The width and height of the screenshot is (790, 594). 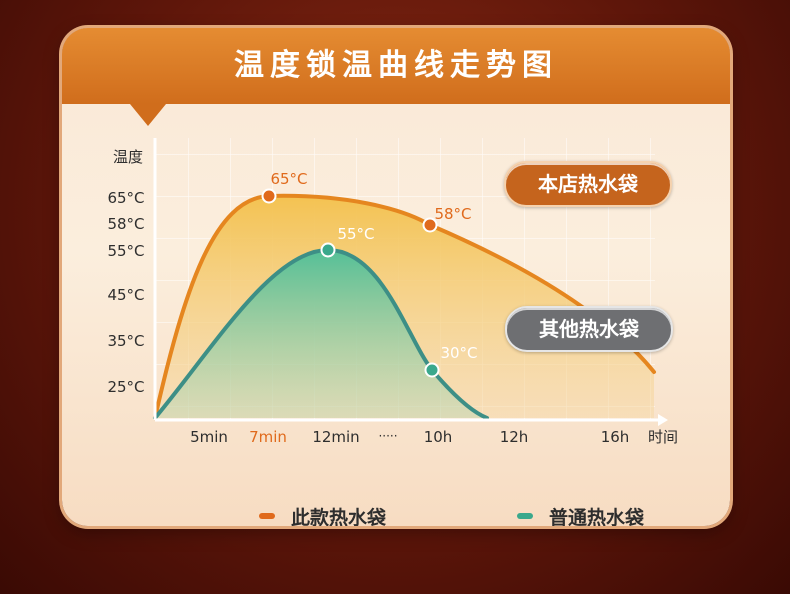 I want to click on title-banner-notch, so click(x=148, y=115).